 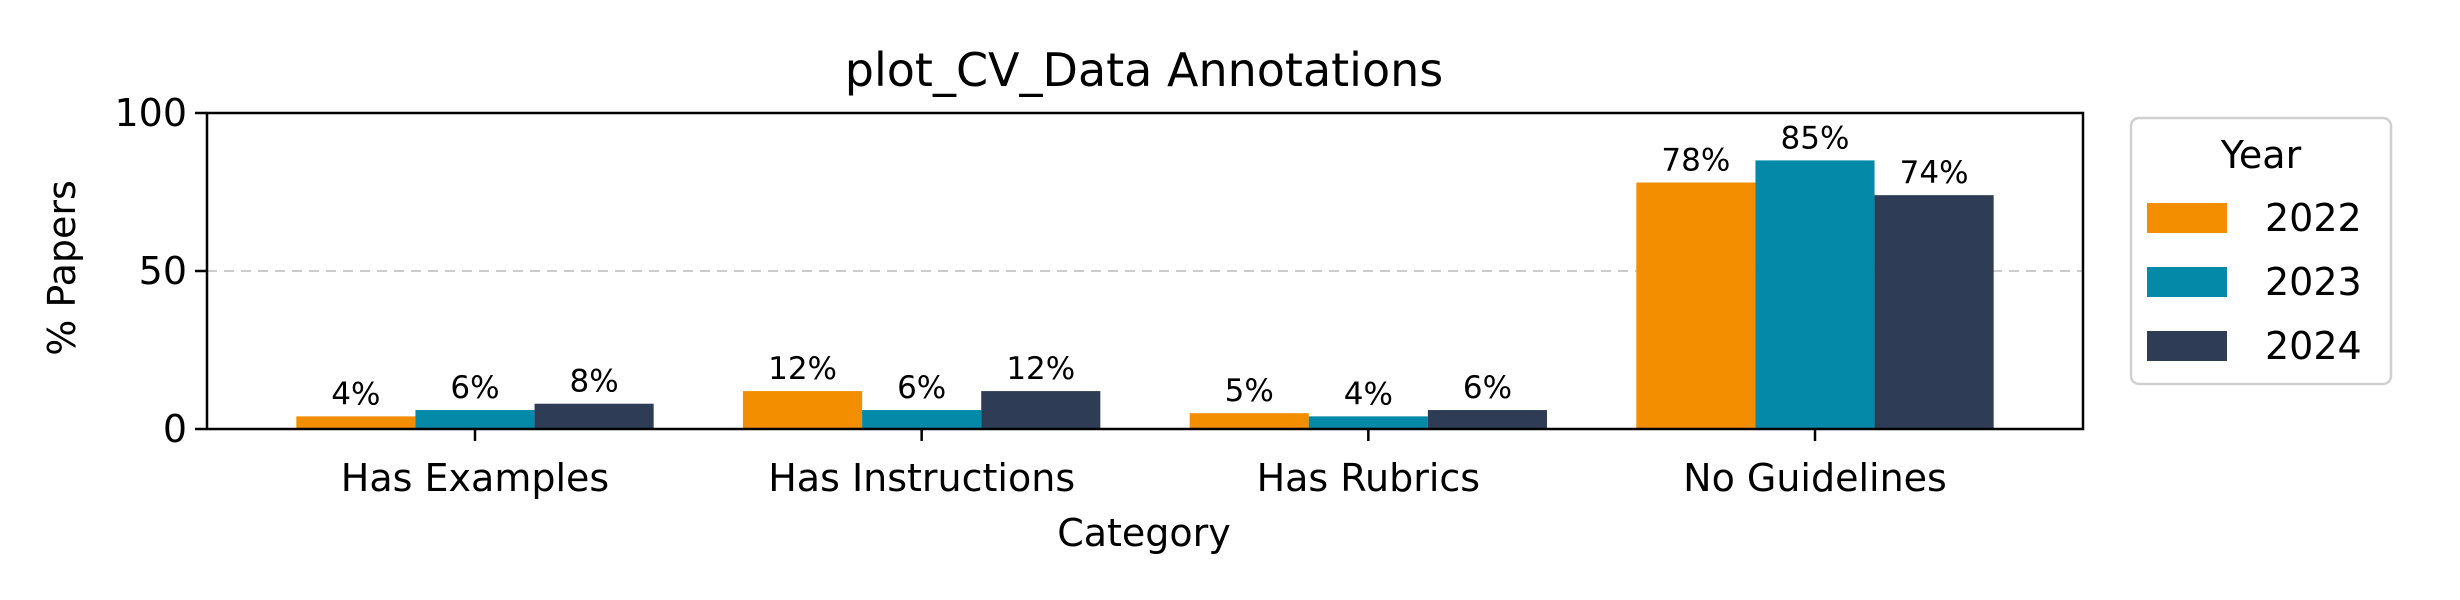 What do you see at coordinates (355, 394) in the screenshot?
I see `data-label-2022-0: 4%` at bounding box center [355, 394].